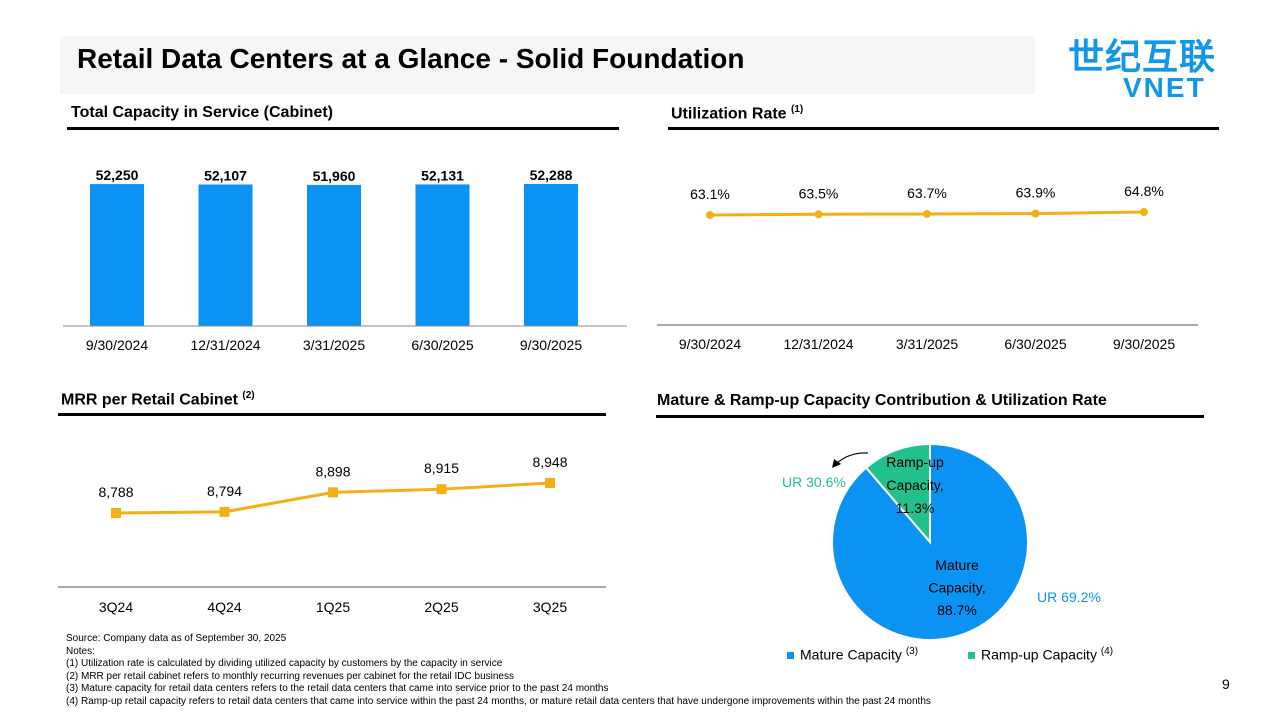 This screenshot has width=1261, height=713. I want to click on pie-arrow-line, so click(852, 458).